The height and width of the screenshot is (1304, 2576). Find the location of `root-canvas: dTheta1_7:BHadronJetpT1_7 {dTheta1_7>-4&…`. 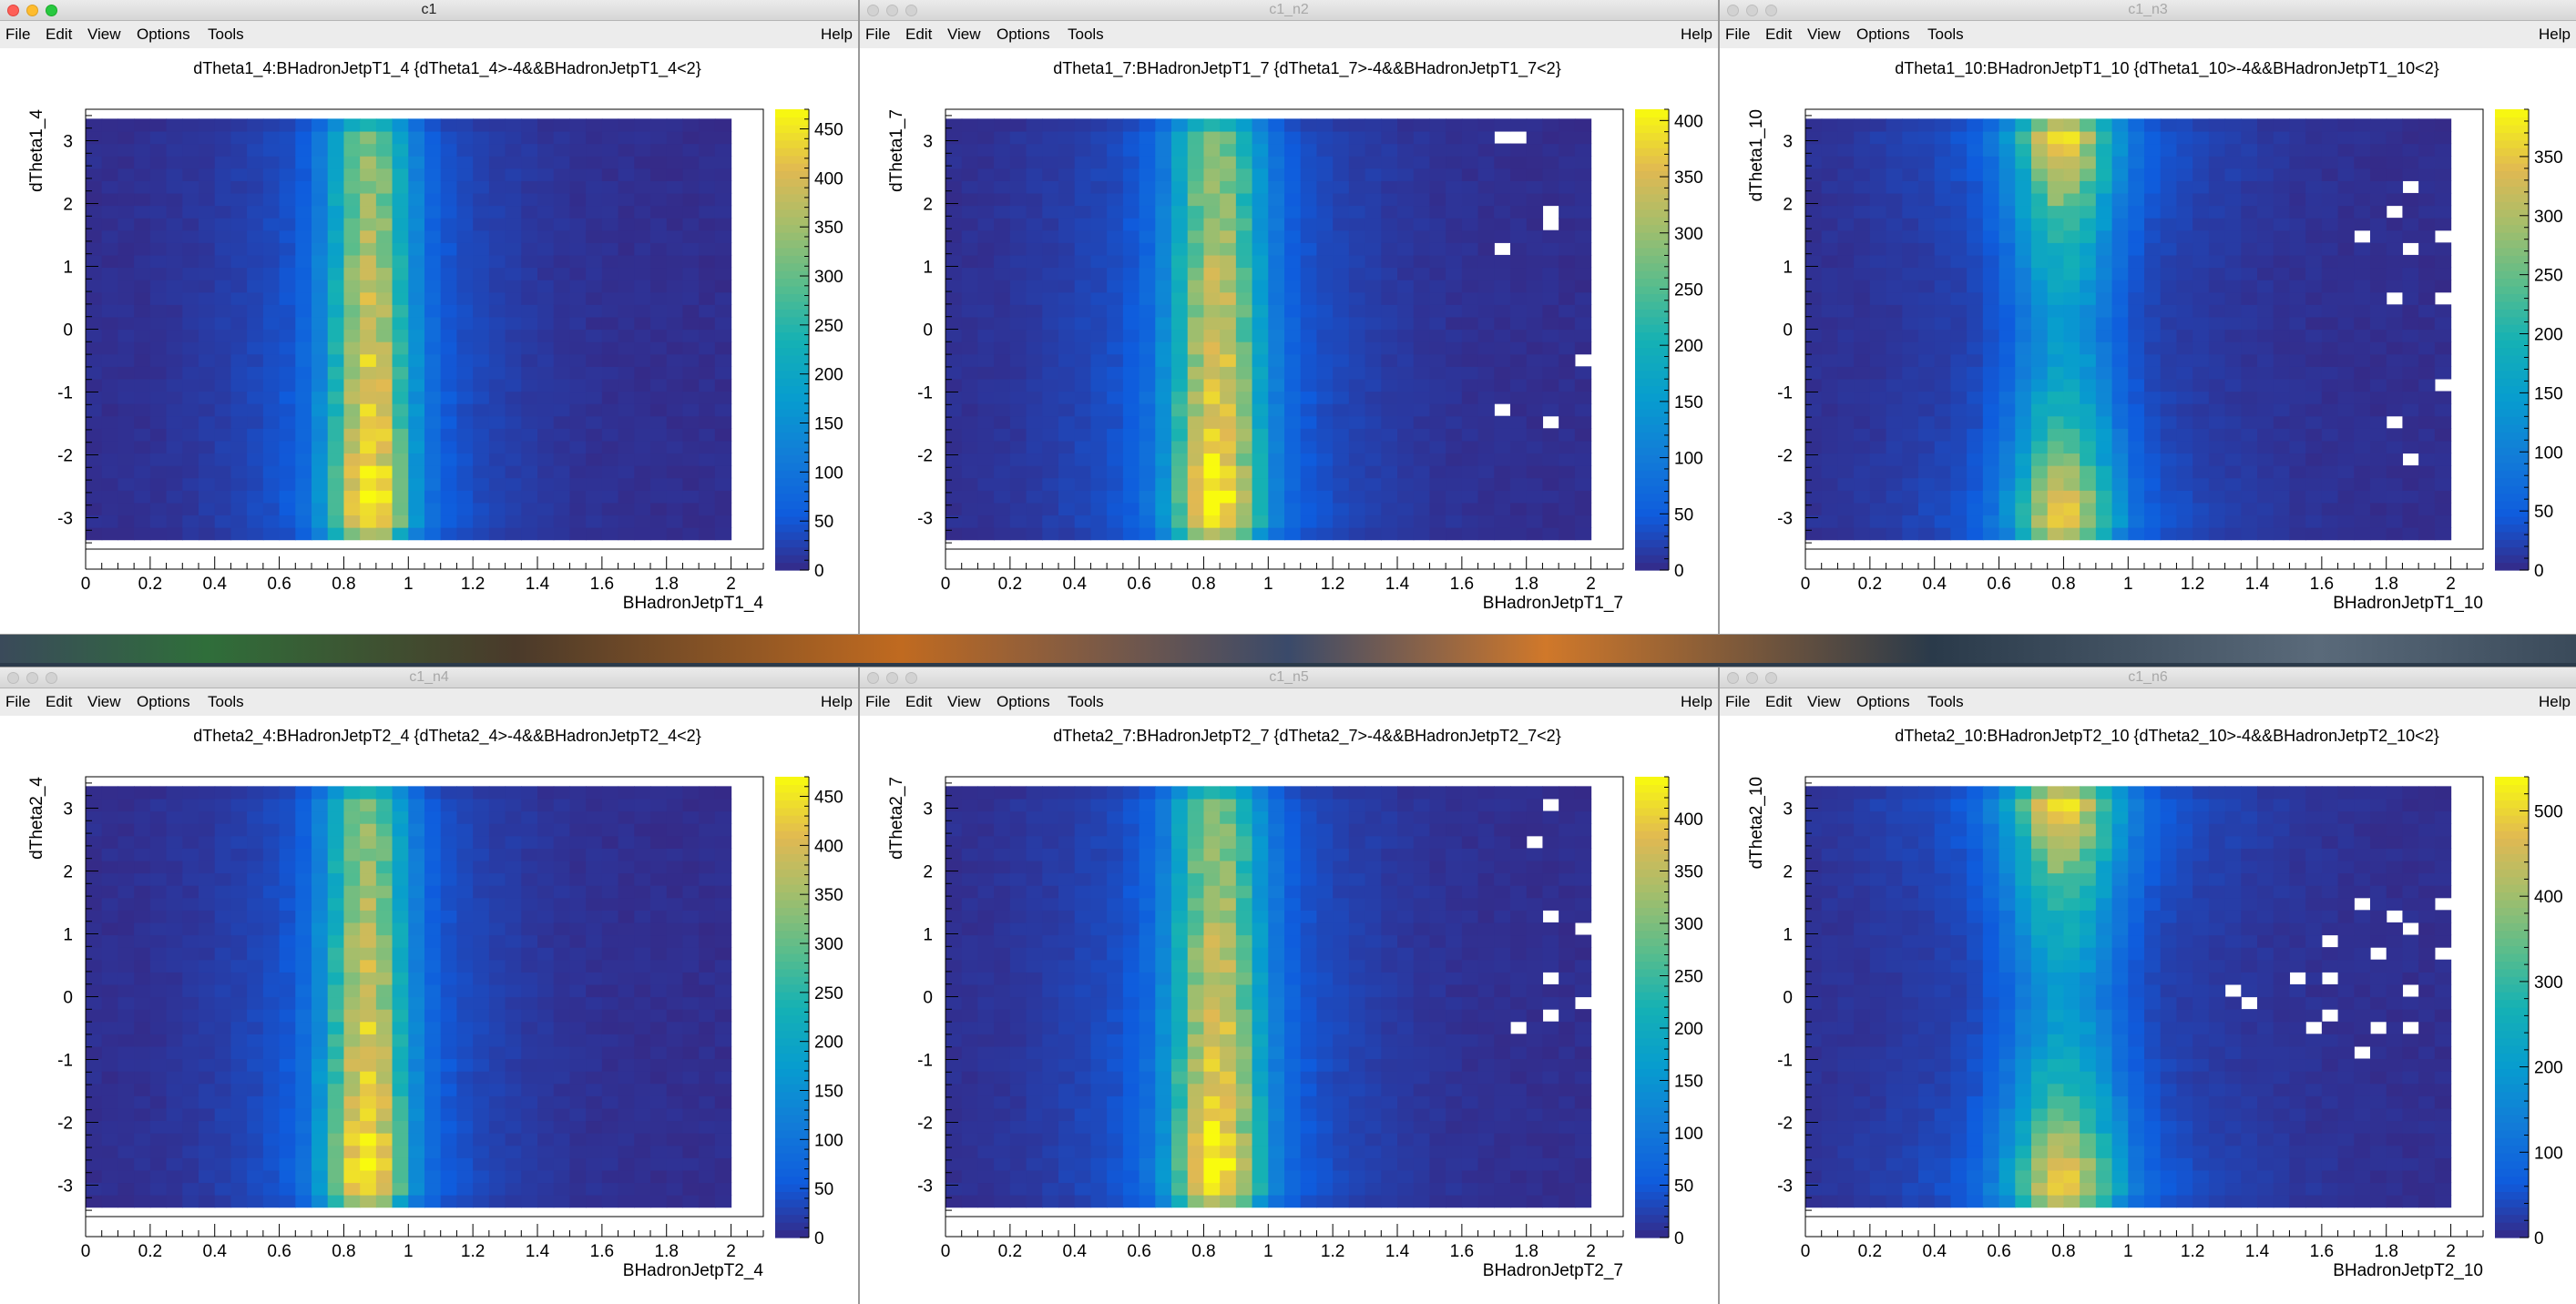

root-canvas: dTheta1_7:BHadronJetpT1_7 {dTheta1_7>-4&… is located at coordinates (1289, 341).